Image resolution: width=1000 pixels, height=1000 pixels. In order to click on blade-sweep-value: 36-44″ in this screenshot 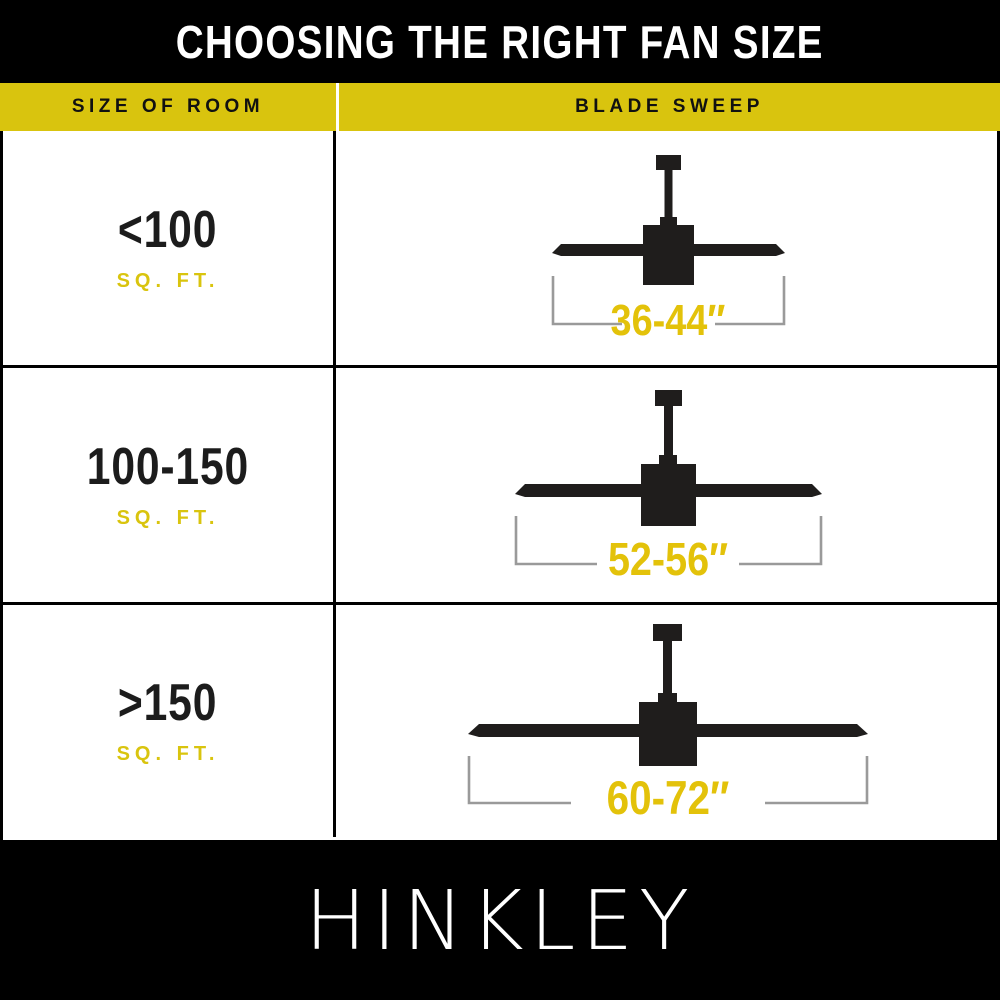, I will do `click(667, 319)`.